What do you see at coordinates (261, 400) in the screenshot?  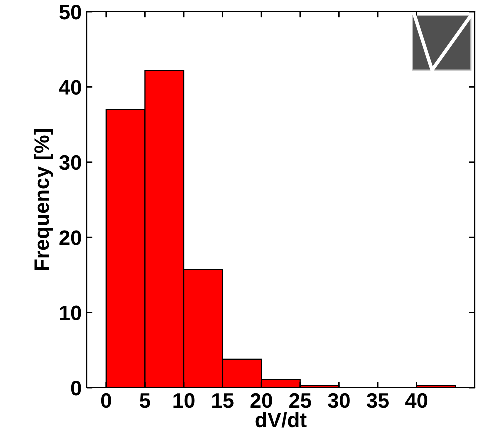 I see `x-tick-label: 20` at bounding box center [261, 400].